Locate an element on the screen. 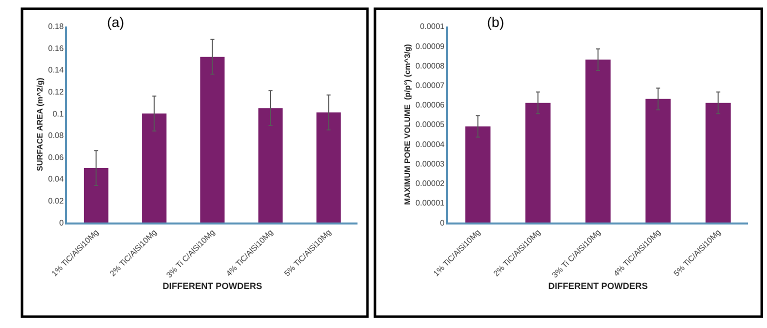  y-tick-label: 0.0001 is located at coordinates (433, 27).